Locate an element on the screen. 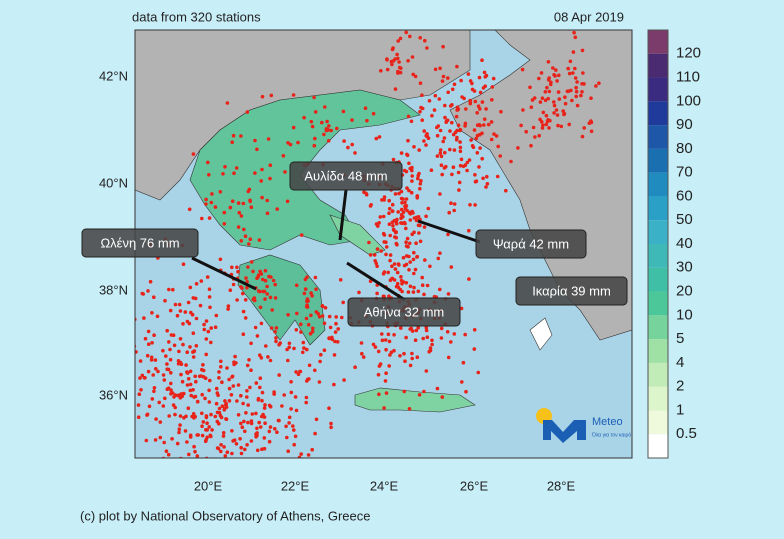 The width and height of the screenshot is (784, 539). colorbar-label: 110 is located at coordinates (688, 77).